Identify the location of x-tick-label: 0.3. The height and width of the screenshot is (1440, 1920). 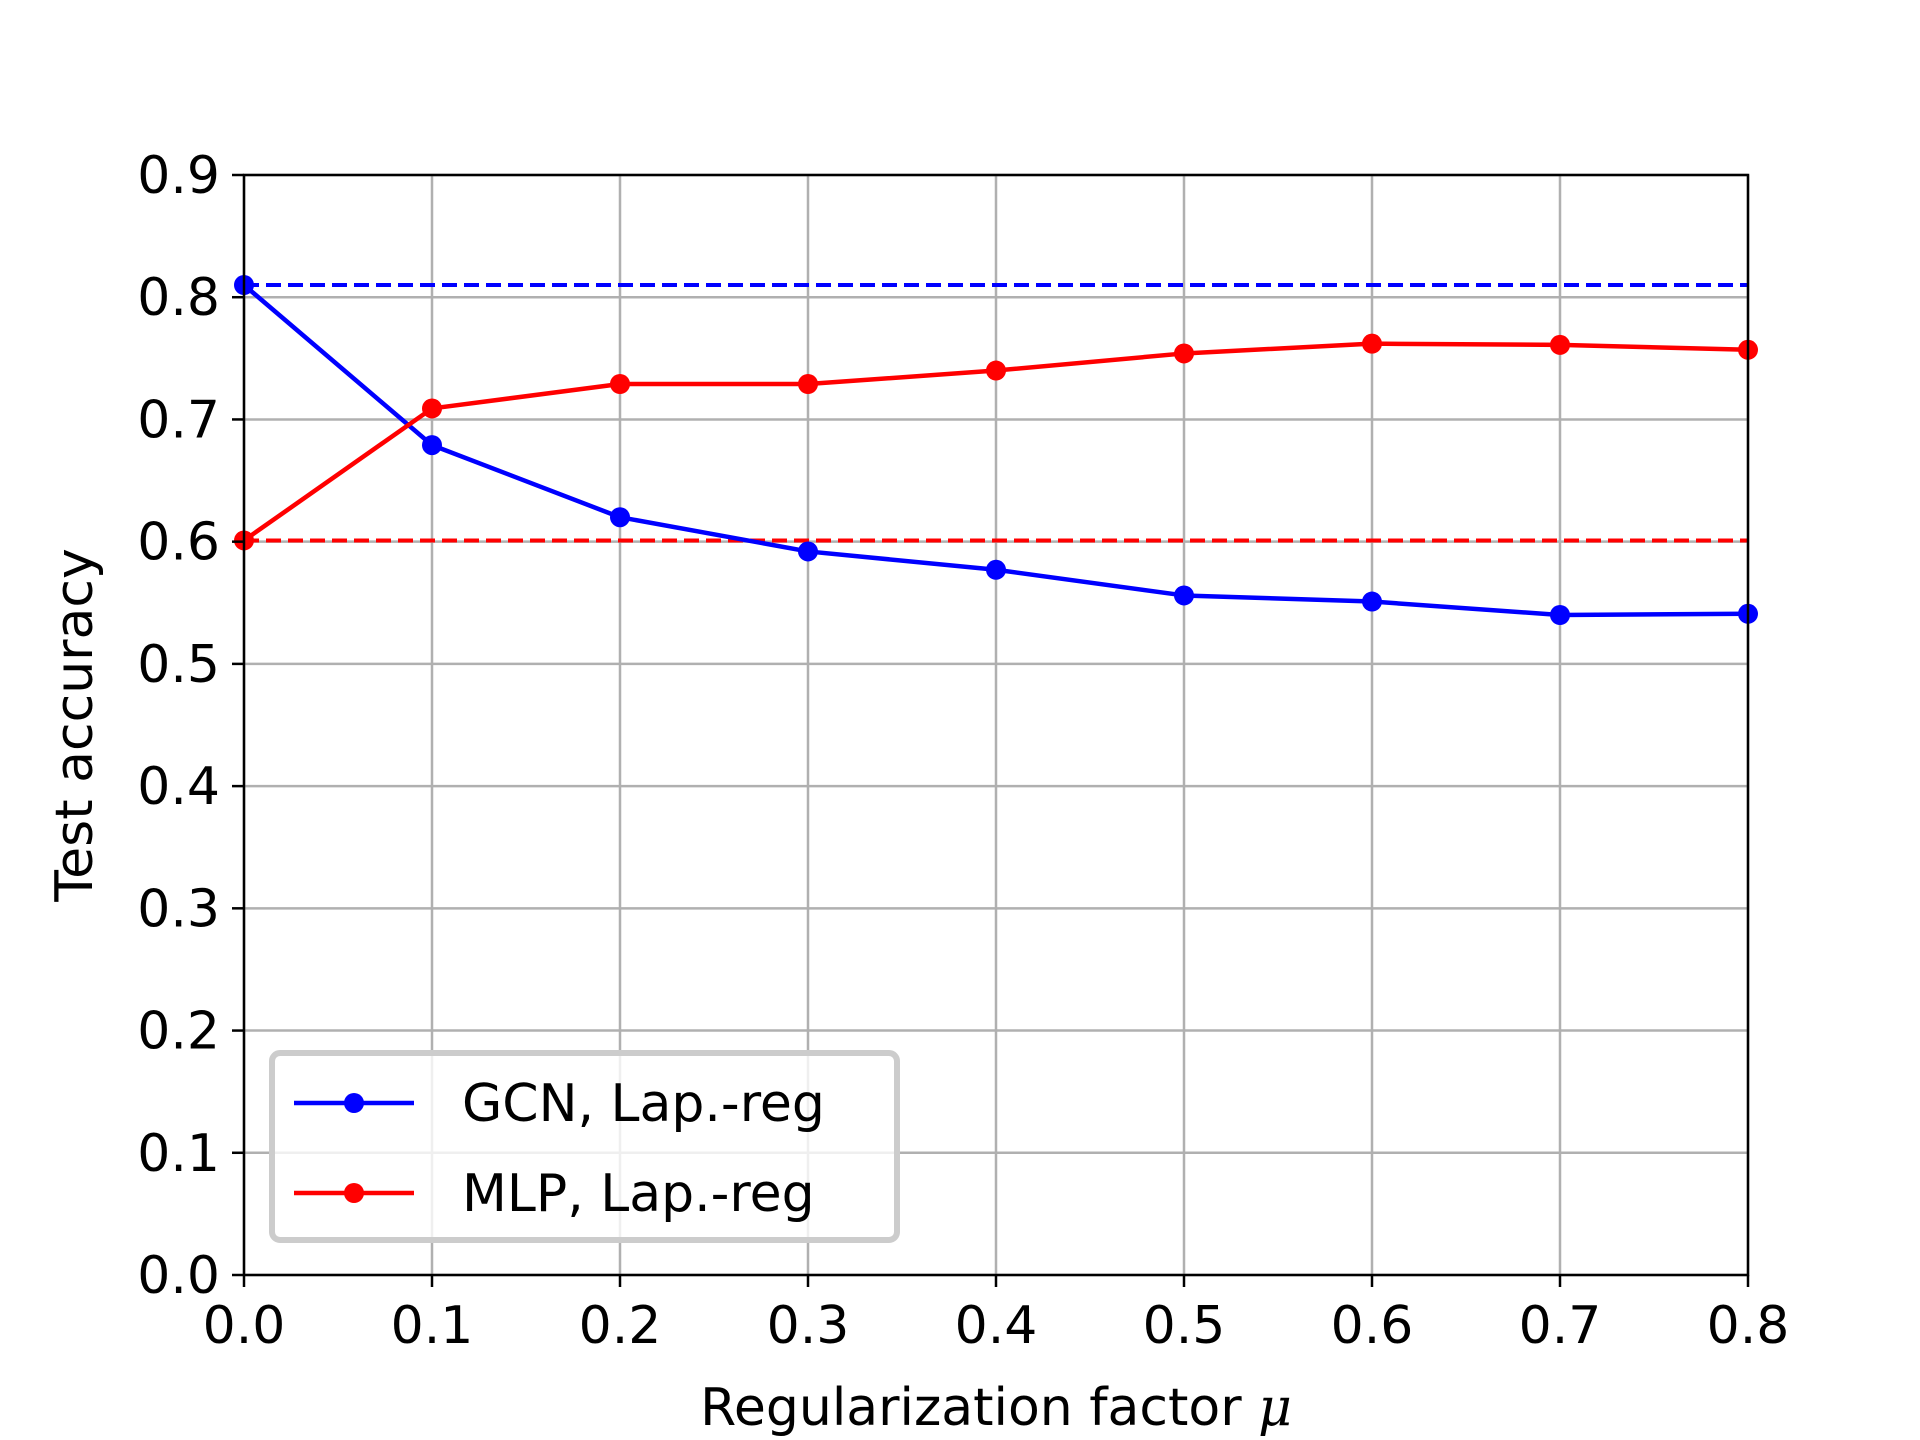
(808, 1326).